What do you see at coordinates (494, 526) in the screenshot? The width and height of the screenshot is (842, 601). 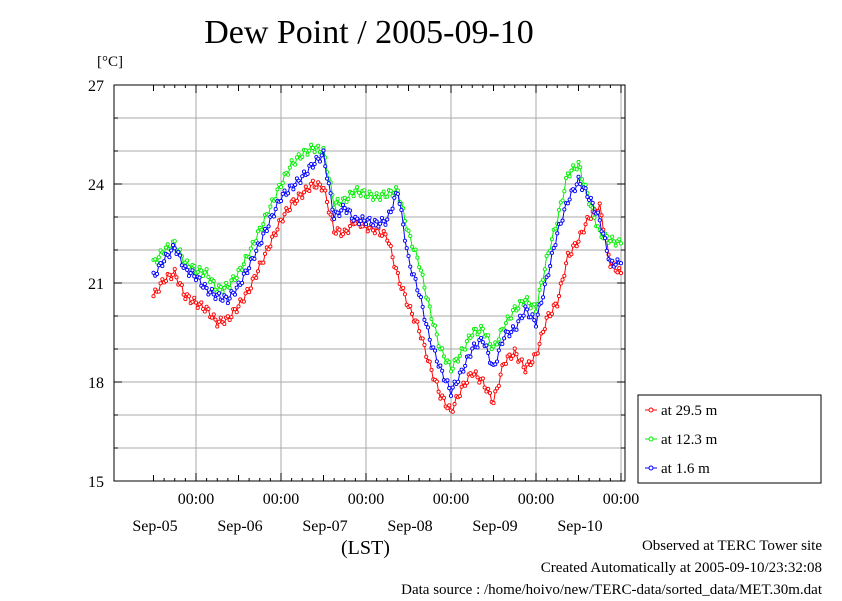 I see `x-tick-label-date: Sep-09` at bounding box center [494, 526].